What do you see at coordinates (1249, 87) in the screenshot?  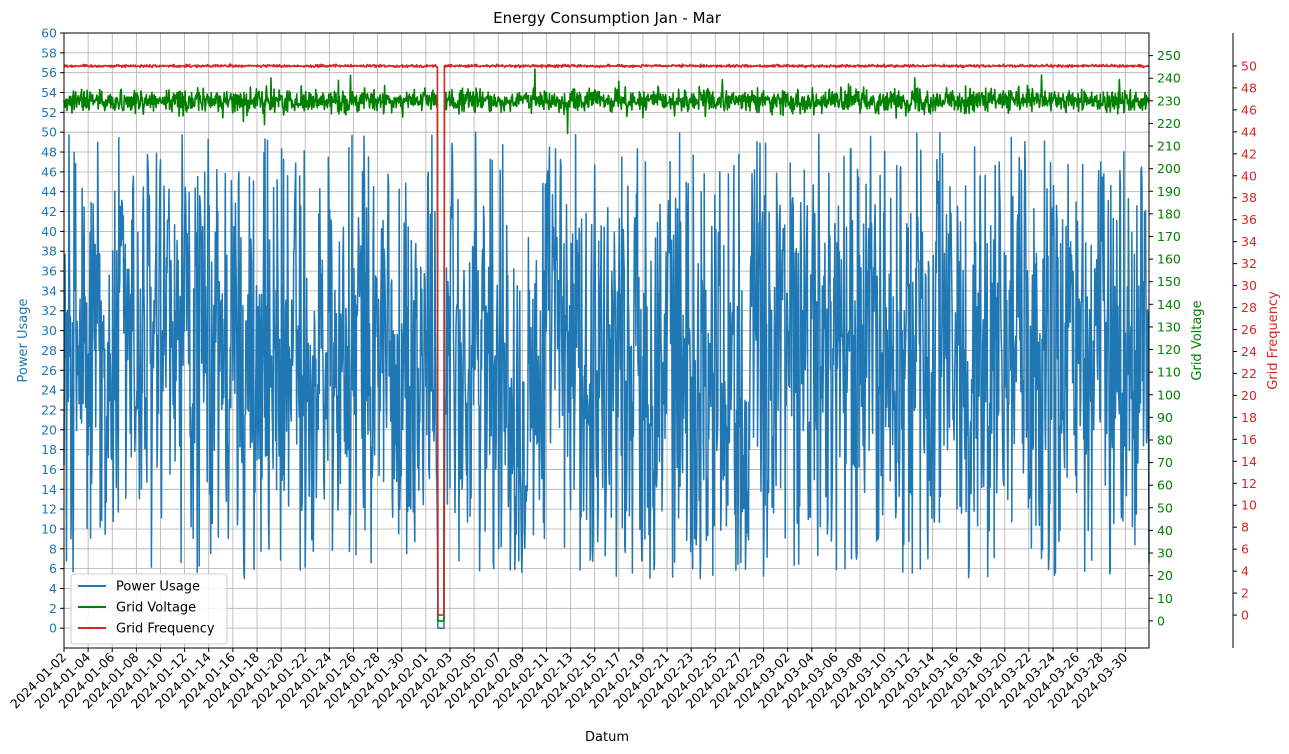 I see `y-tick-label-right2: 48` at bounding box center [1249, 87].